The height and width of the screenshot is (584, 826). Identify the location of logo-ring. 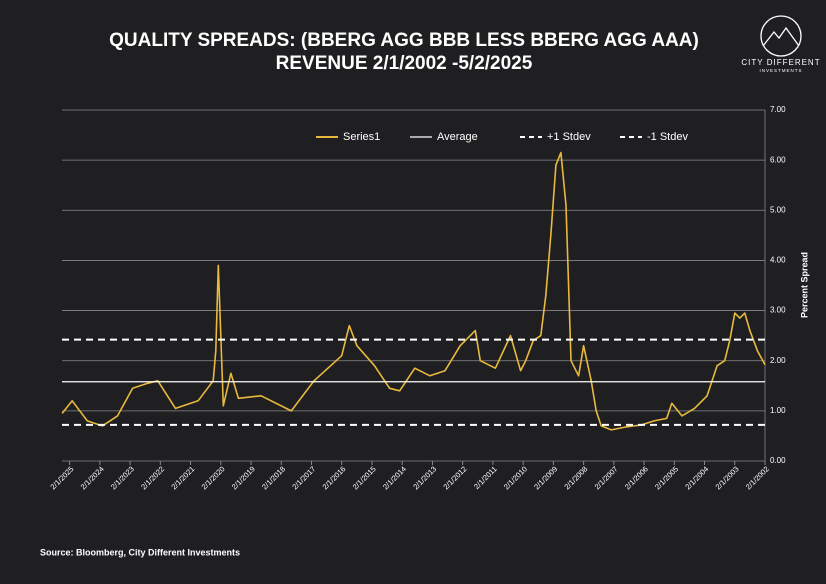
(781, 36).